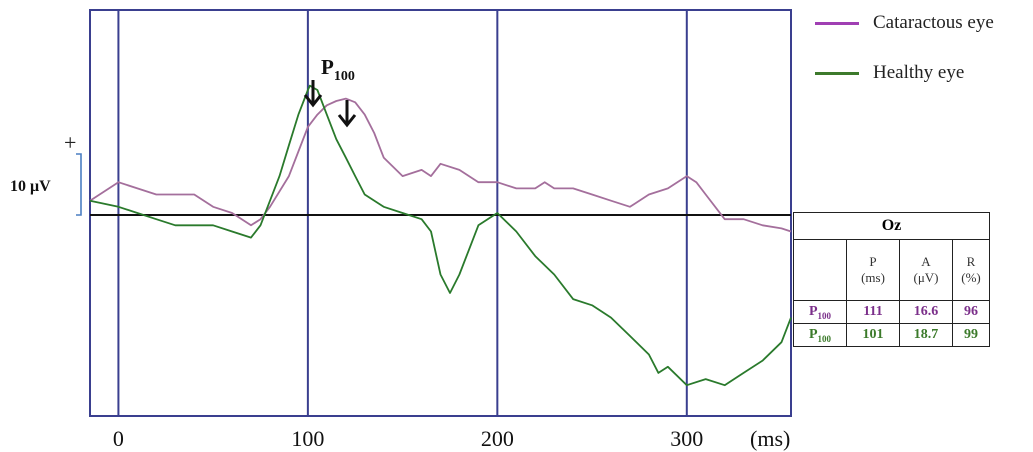 The height and width of the screenshot is (452, 1033). Describe the element at coordinates (408, 438) in the screenshot. I see `x-tick-labels: 0 100 200 300` at that location.